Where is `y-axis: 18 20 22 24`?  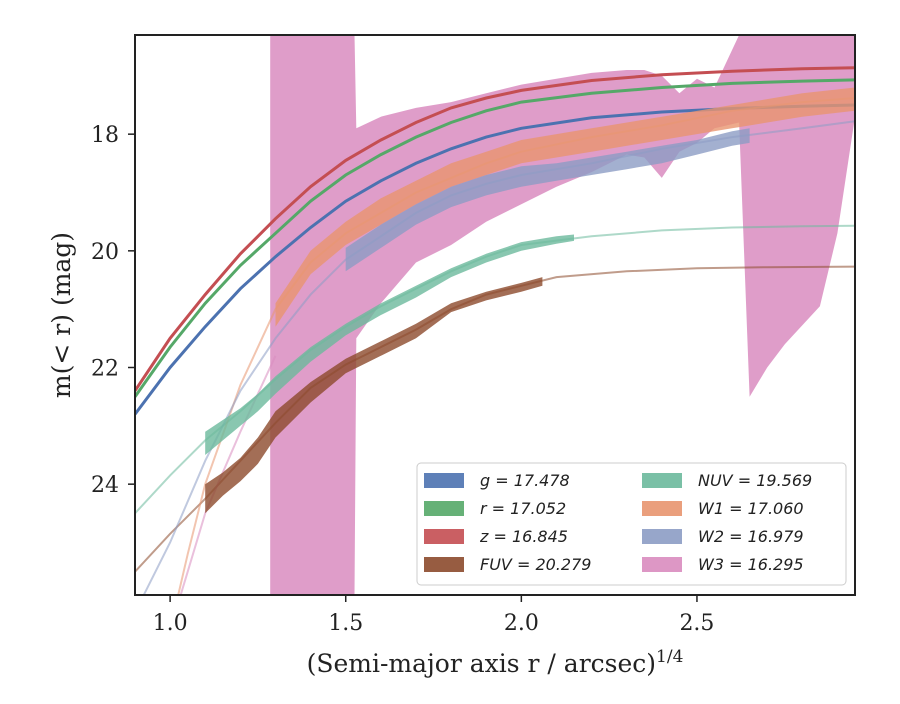
y-axis: 18 20 22 24 is located at coordinates (113, 310).